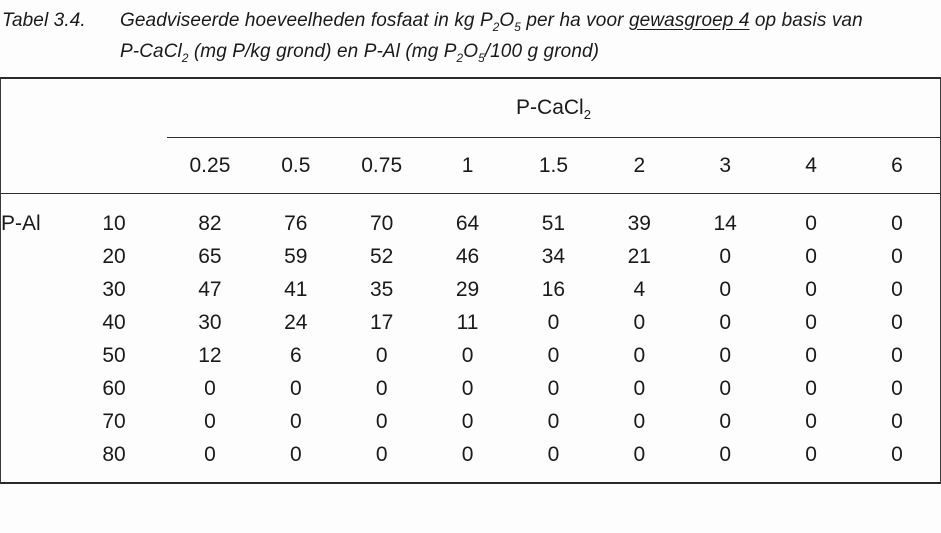 This screenshot has height=533, width=941. I want to click on col-header: 0.5, so click(295, 165).